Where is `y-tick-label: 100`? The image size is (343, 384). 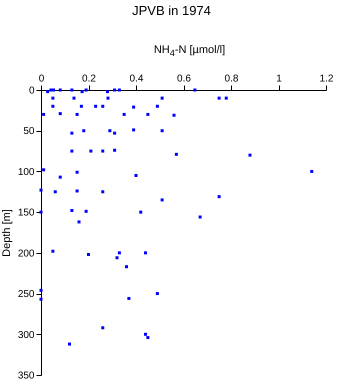
y-tick-label: 100 is located at coordinates (26, 172).